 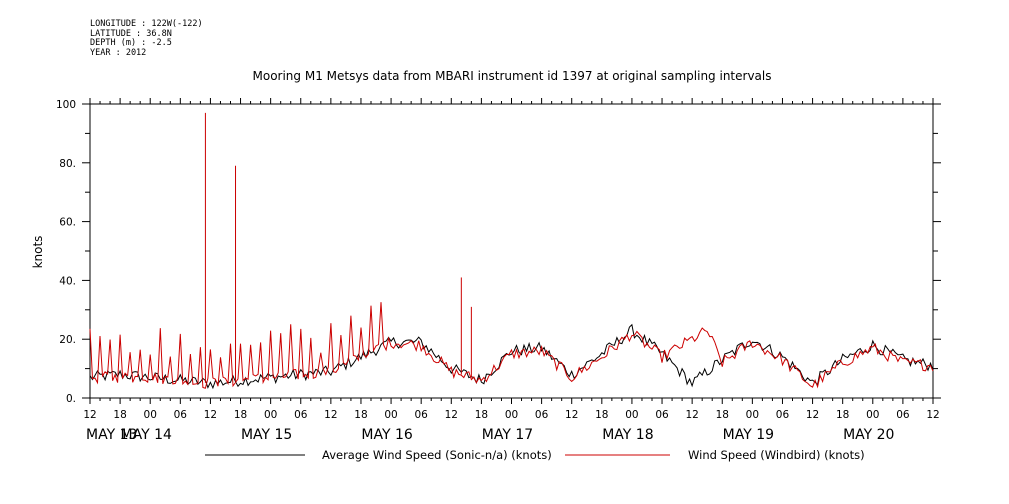 What do you see at coordinates (131, 33) in the screenshot?
I see `latitude-label: LATITUDE : 36.8N` at bounding box center [131, 33].